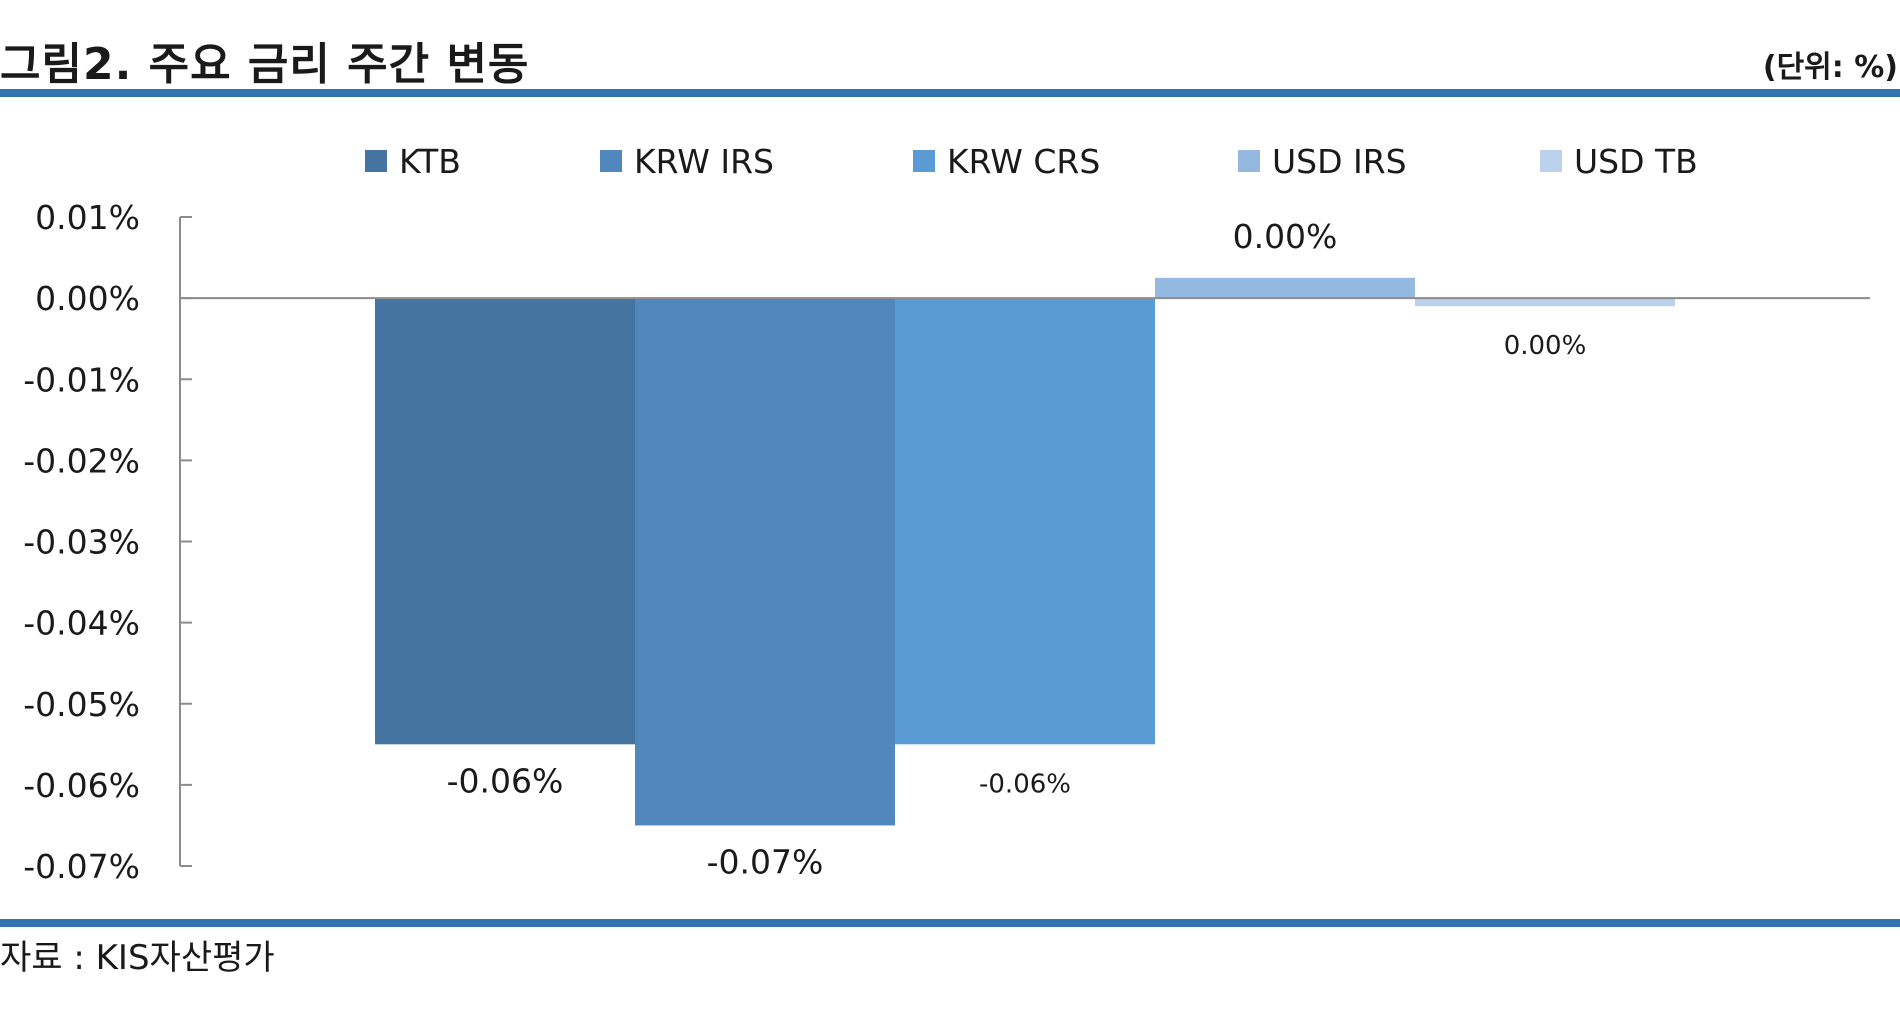 This screenshot has width=1900, height=1018. I want to click on bar-ktb, so click(505, 521).